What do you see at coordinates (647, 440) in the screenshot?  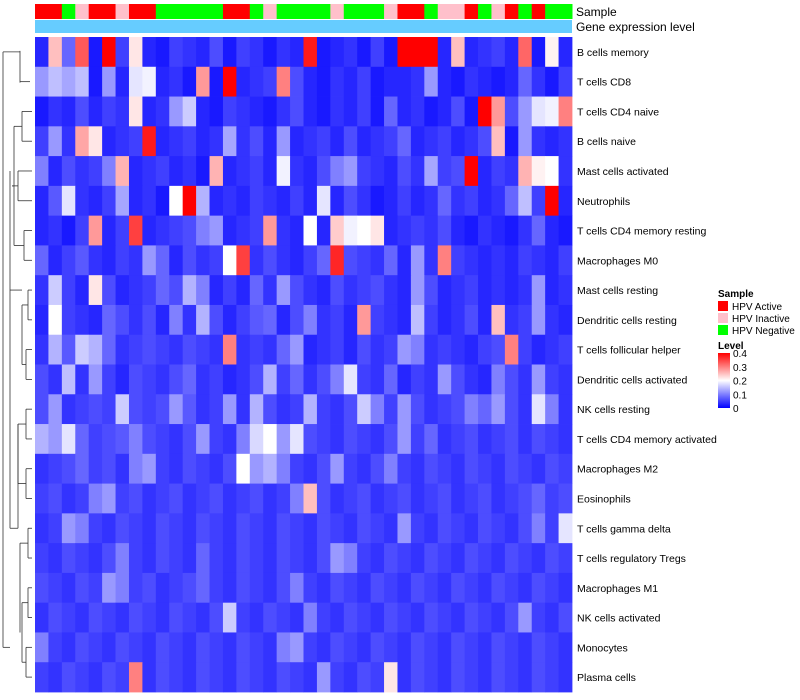 I see `row-label: T cells CD4 memory activated` at bounding box center [647, 440].